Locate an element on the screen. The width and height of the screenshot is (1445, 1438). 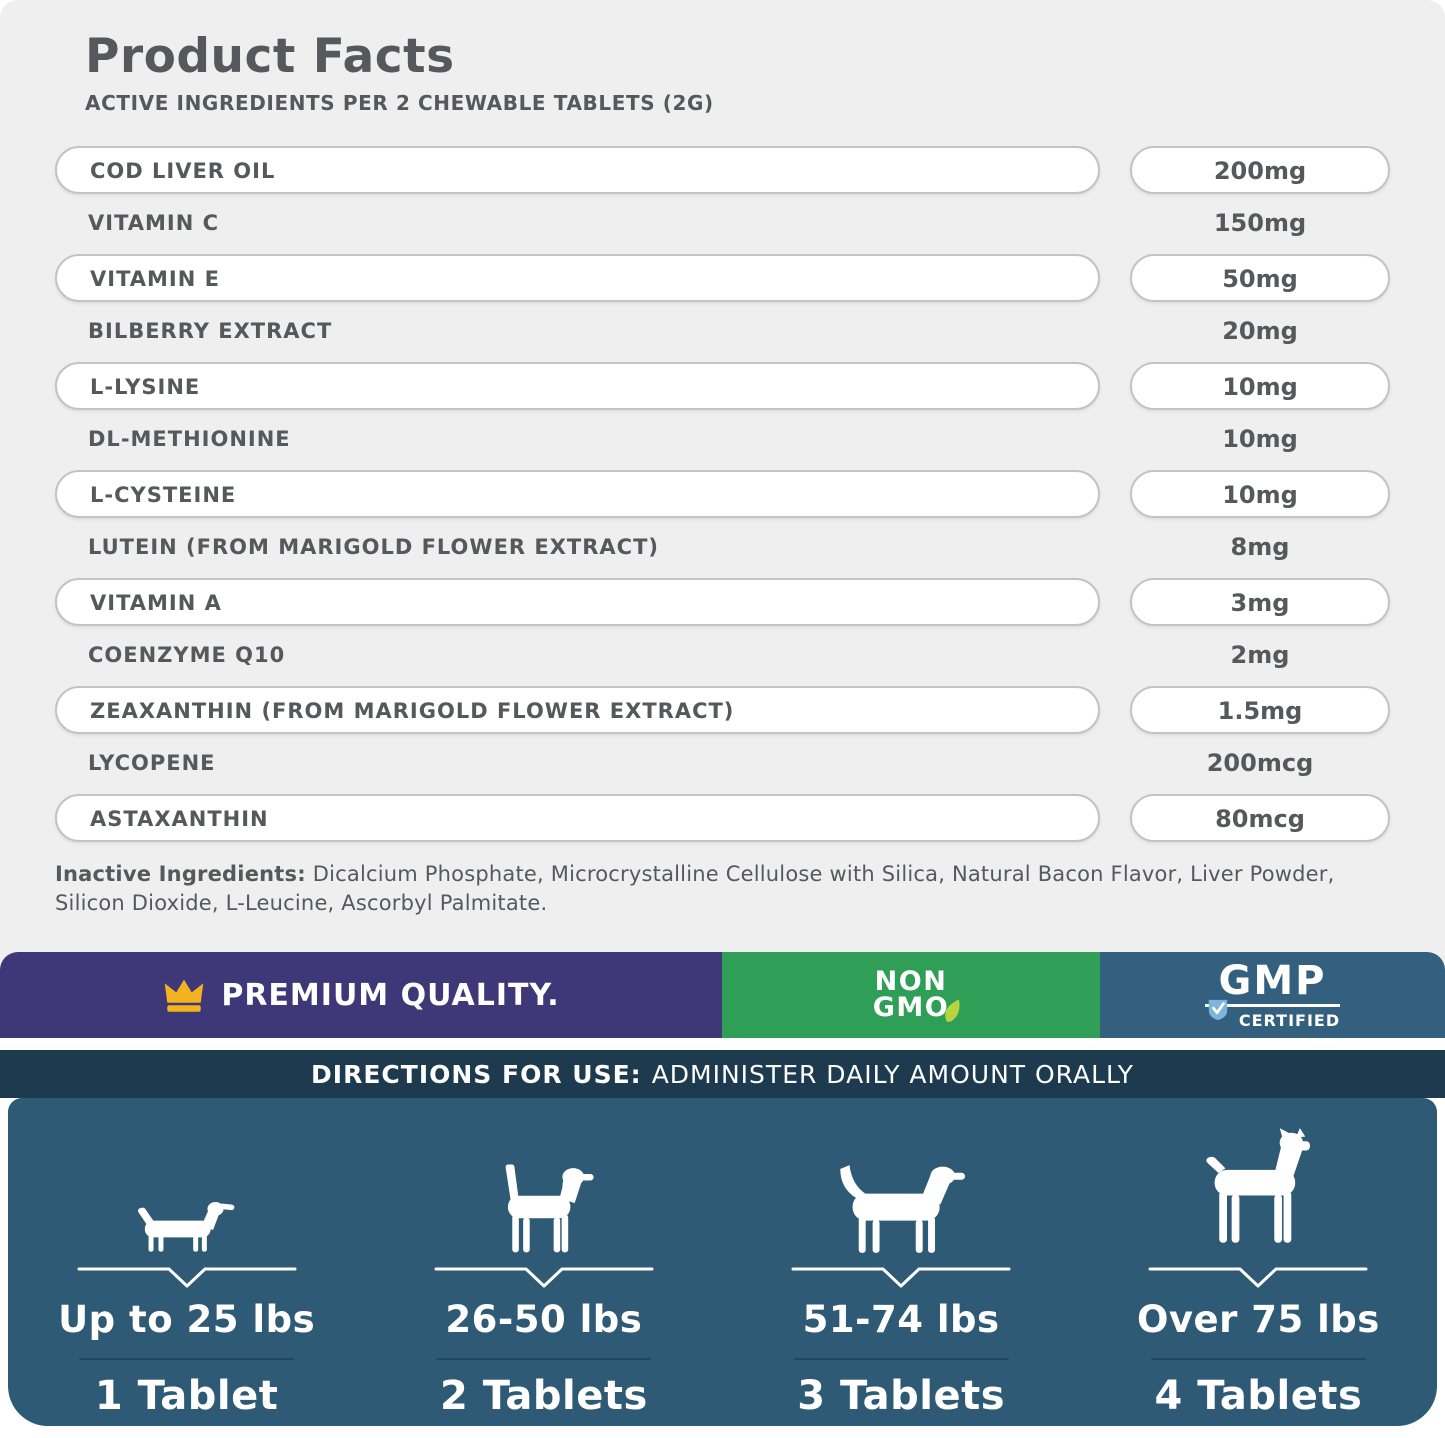
ingredient-name: COENZYME Q10 is located at coordinates (187, 655).